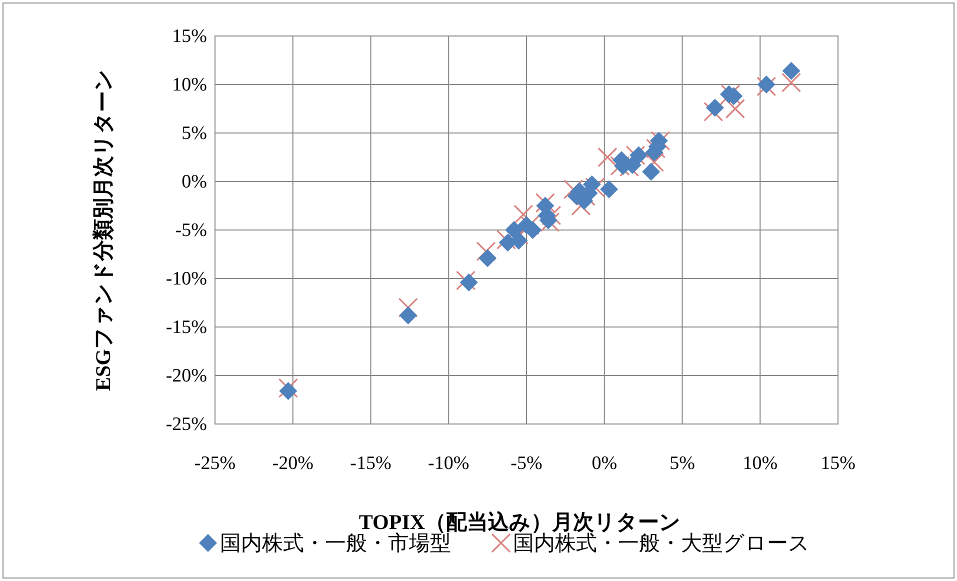 The image size is (957, 581). I want to click on y-tick-label: 10%, so click(190, 85).